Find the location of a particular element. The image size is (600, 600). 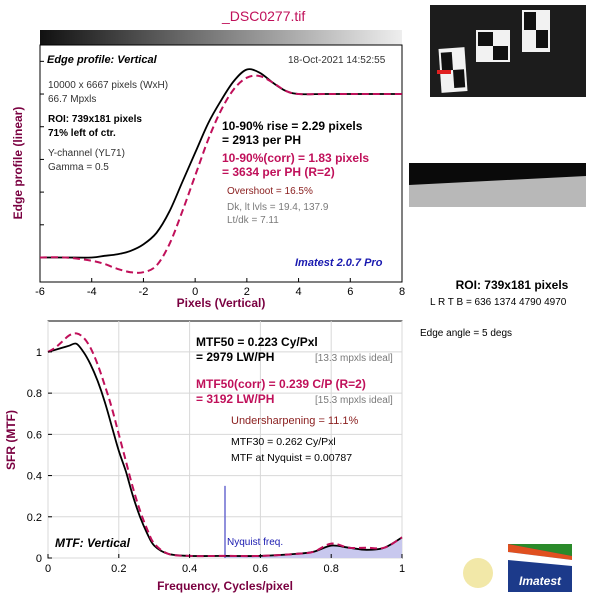

bottom-ylabel: SFR (MTF) is located at coordinates (11, 440).